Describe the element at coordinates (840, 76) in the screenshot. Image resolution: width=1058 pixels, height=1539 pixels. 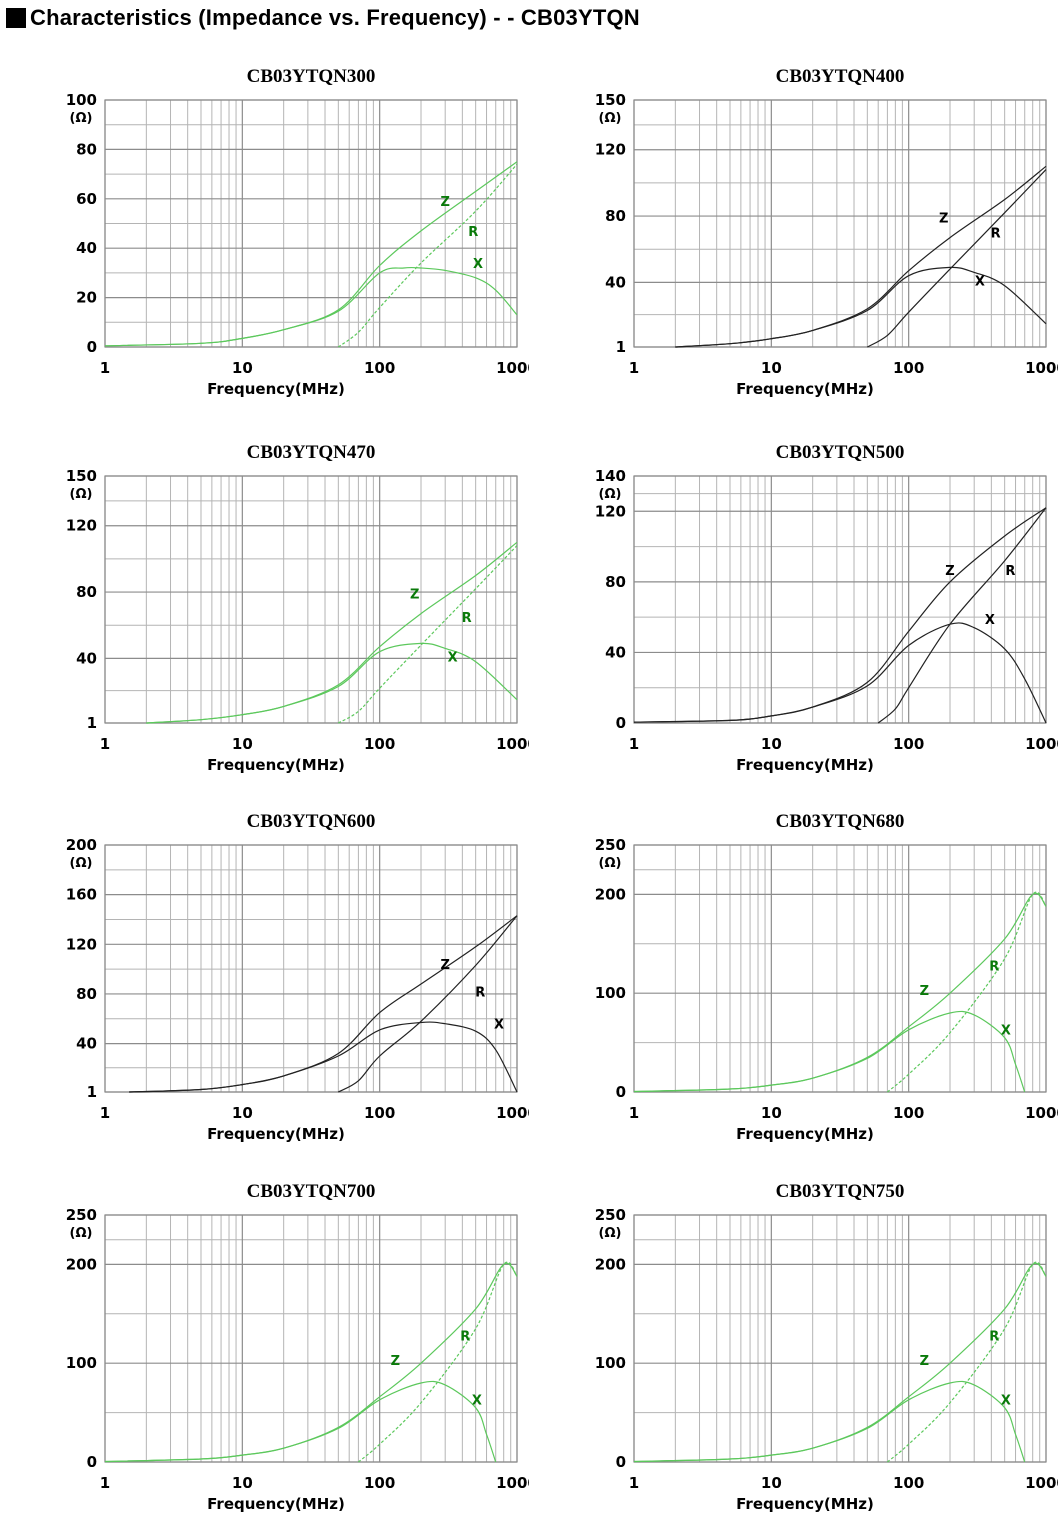
I see `chart-title: CB03YTQN400` at that location.